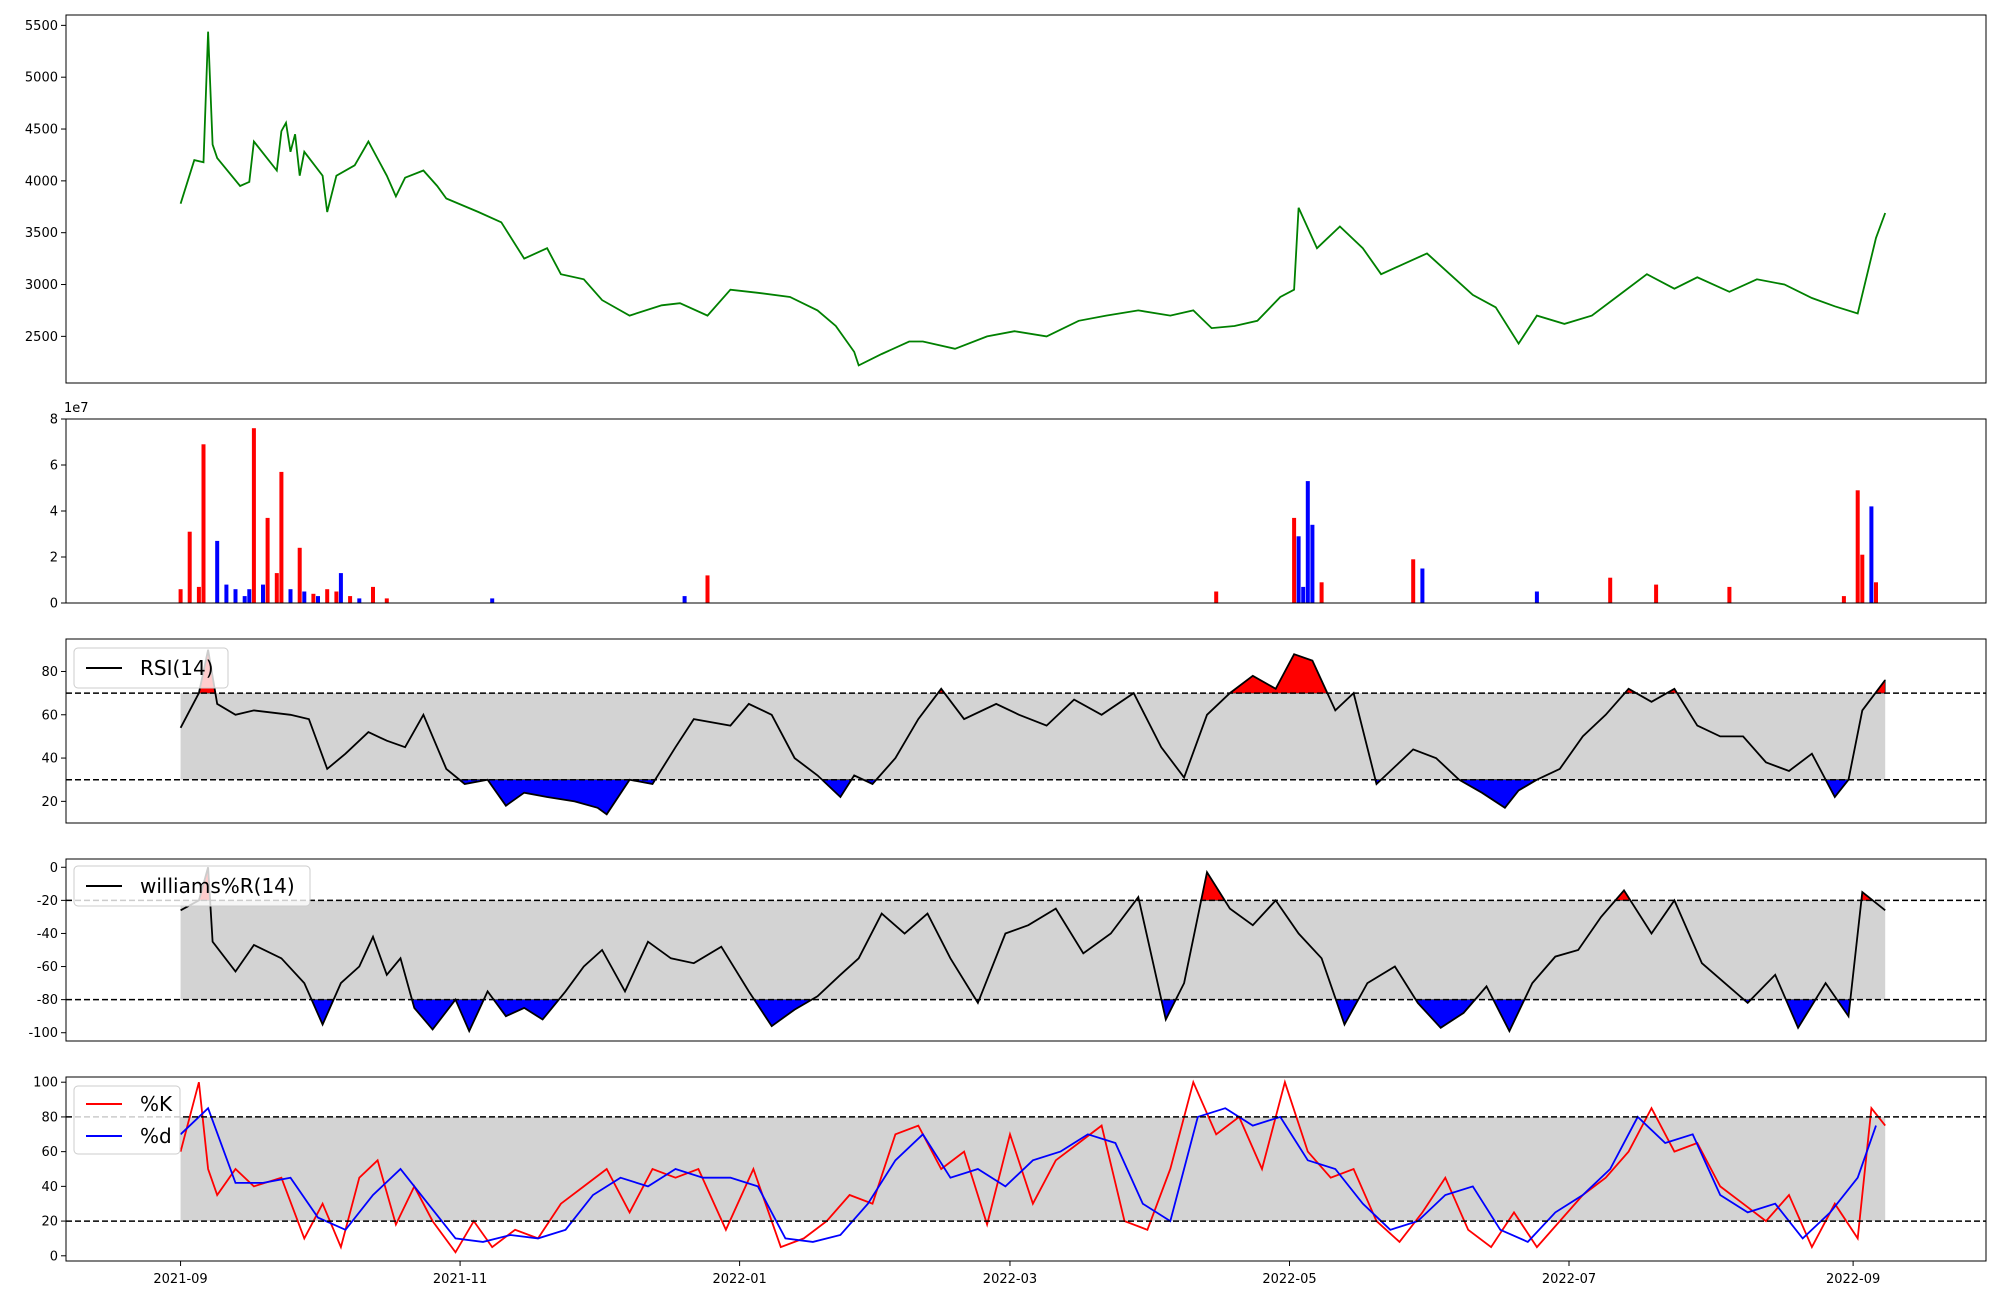 The height and width of the screenshot is (1300, 2000). Describe the element at coordinates (54, 512) in the screenshot. I see `y-tick-label: 4` at that location.